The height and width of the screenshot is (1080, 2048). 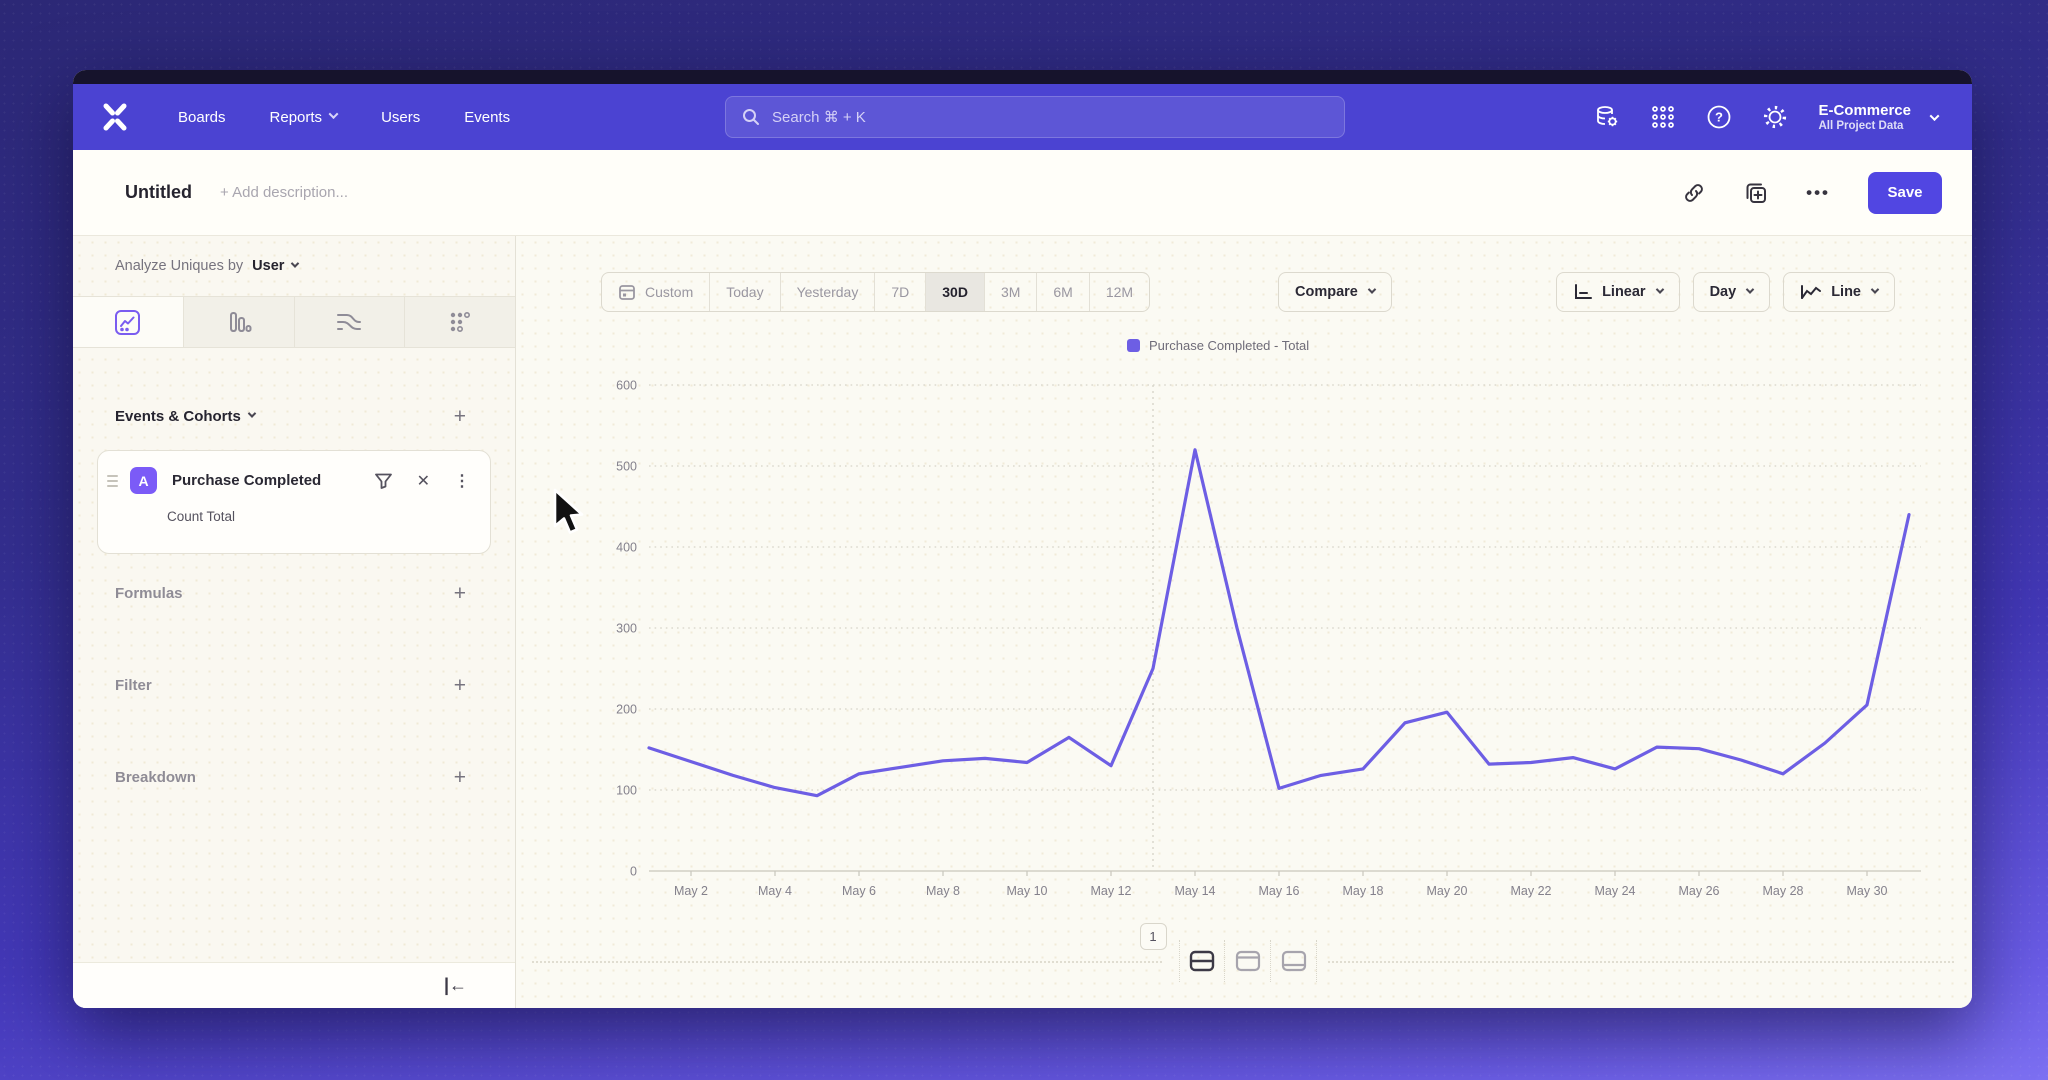 I want to click on chart-controls: Linear Day Line, so click(x=1725, y=292).